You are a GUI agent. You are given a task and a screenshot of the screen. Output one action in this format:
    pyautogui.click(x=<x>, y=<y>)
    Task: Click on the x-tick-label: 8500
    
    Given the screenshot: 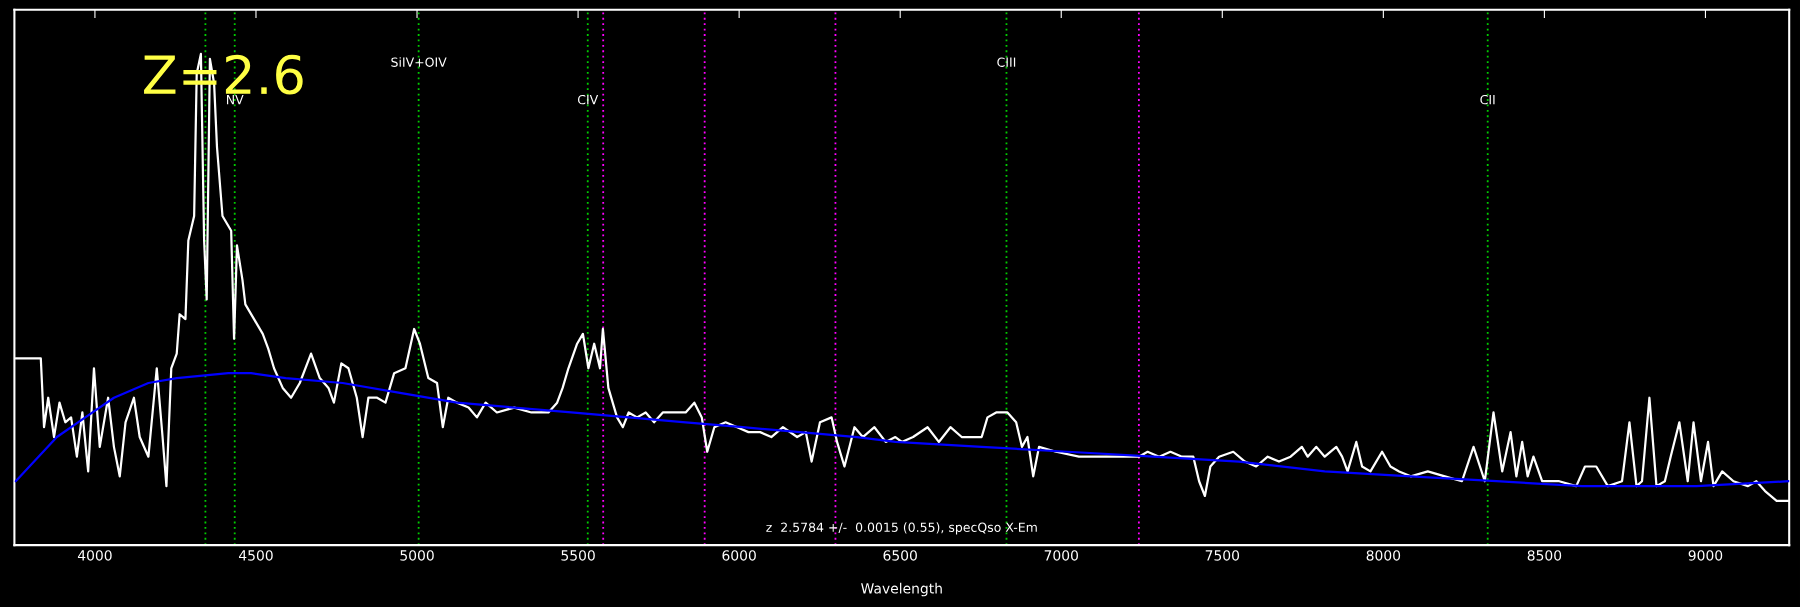 What is the action you would take?
    pyautogui.click(x=1544, y=555)
    